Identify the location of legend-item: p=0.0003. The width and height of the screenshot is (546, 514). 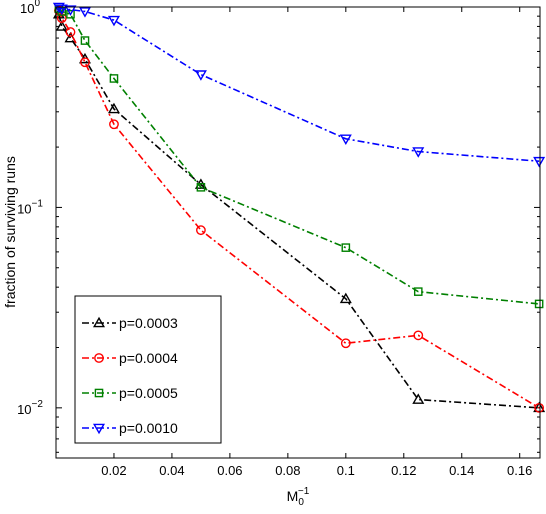
(130, 323).